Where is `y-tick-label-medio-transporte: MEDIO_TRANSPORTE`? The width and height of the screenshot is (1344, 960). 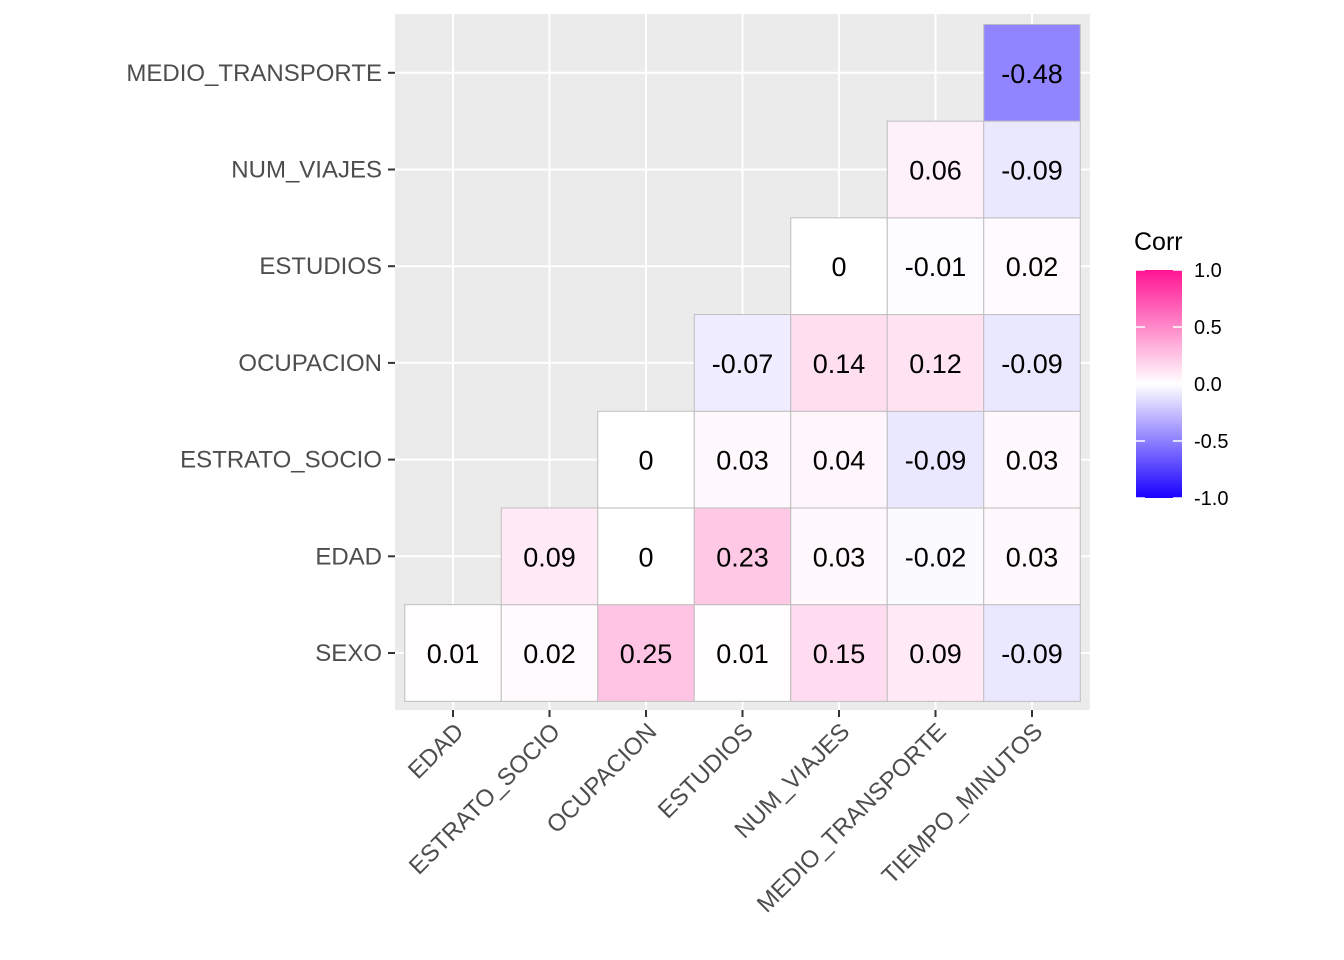 y-tick-label-medio-transporte: MEDIO_TRANSPORTE is located at coordinates (254, 73).